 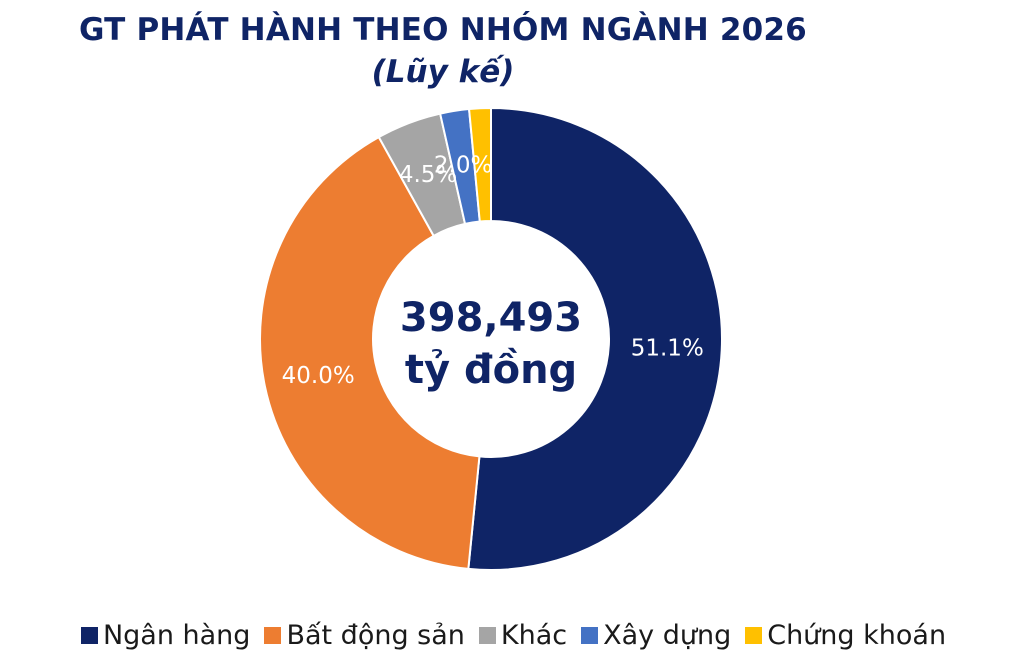 I want to click on center-value: 398,493, so click(x=491, y=318).